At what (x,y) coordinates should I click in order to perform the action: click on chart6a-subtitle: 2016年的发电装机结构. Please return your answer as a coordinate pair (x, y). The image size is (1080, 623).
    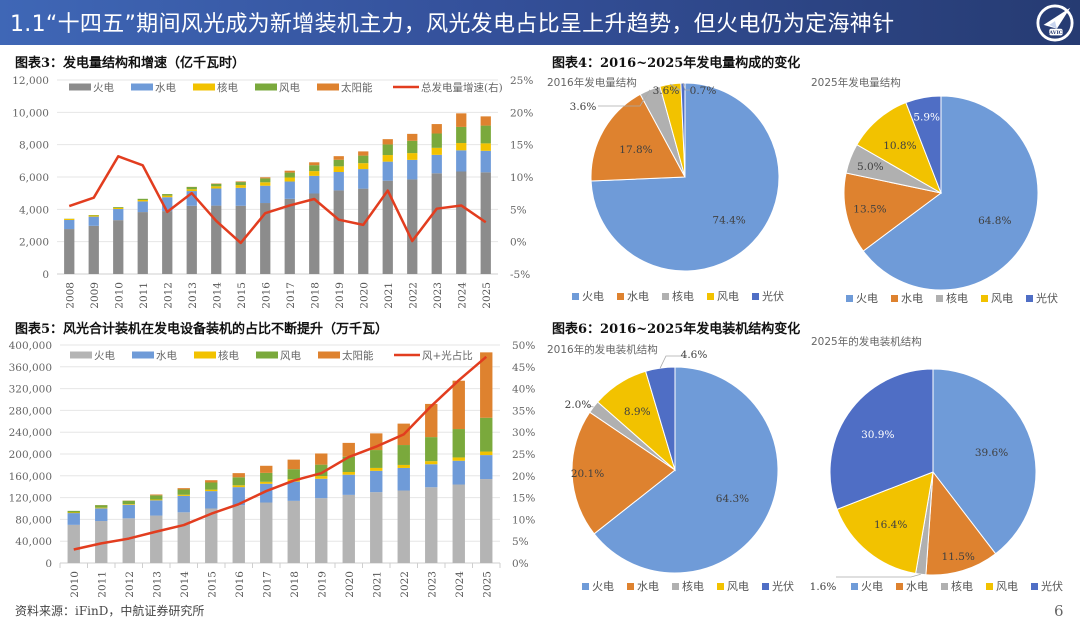
    Looking at the image, I should click on (602, 350).